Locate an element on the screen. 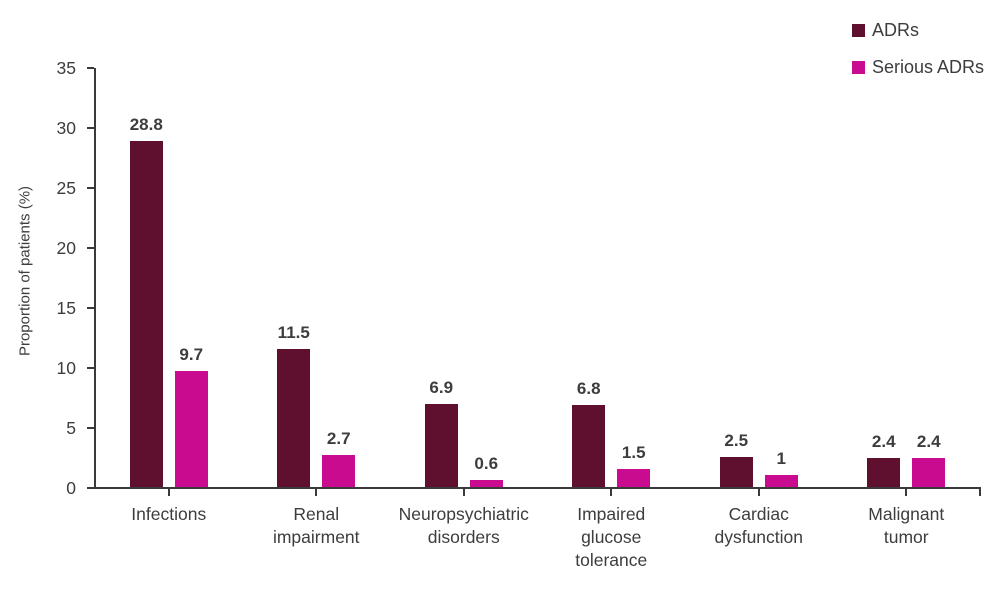  legend-label-adrs: ADRs is located at coordinates (896, 30).